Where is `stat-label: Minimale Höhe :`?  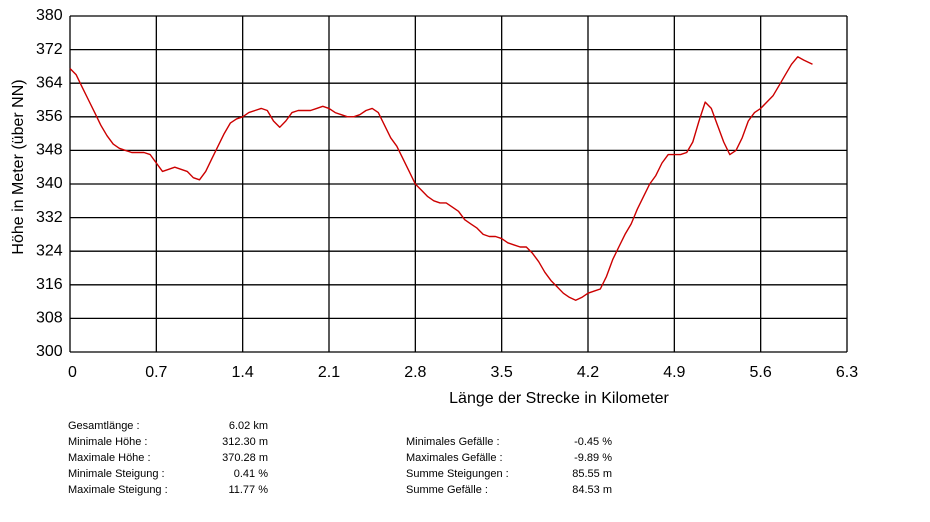
stat-label: Minimale Höhe : is located at coordinates (108, 442).